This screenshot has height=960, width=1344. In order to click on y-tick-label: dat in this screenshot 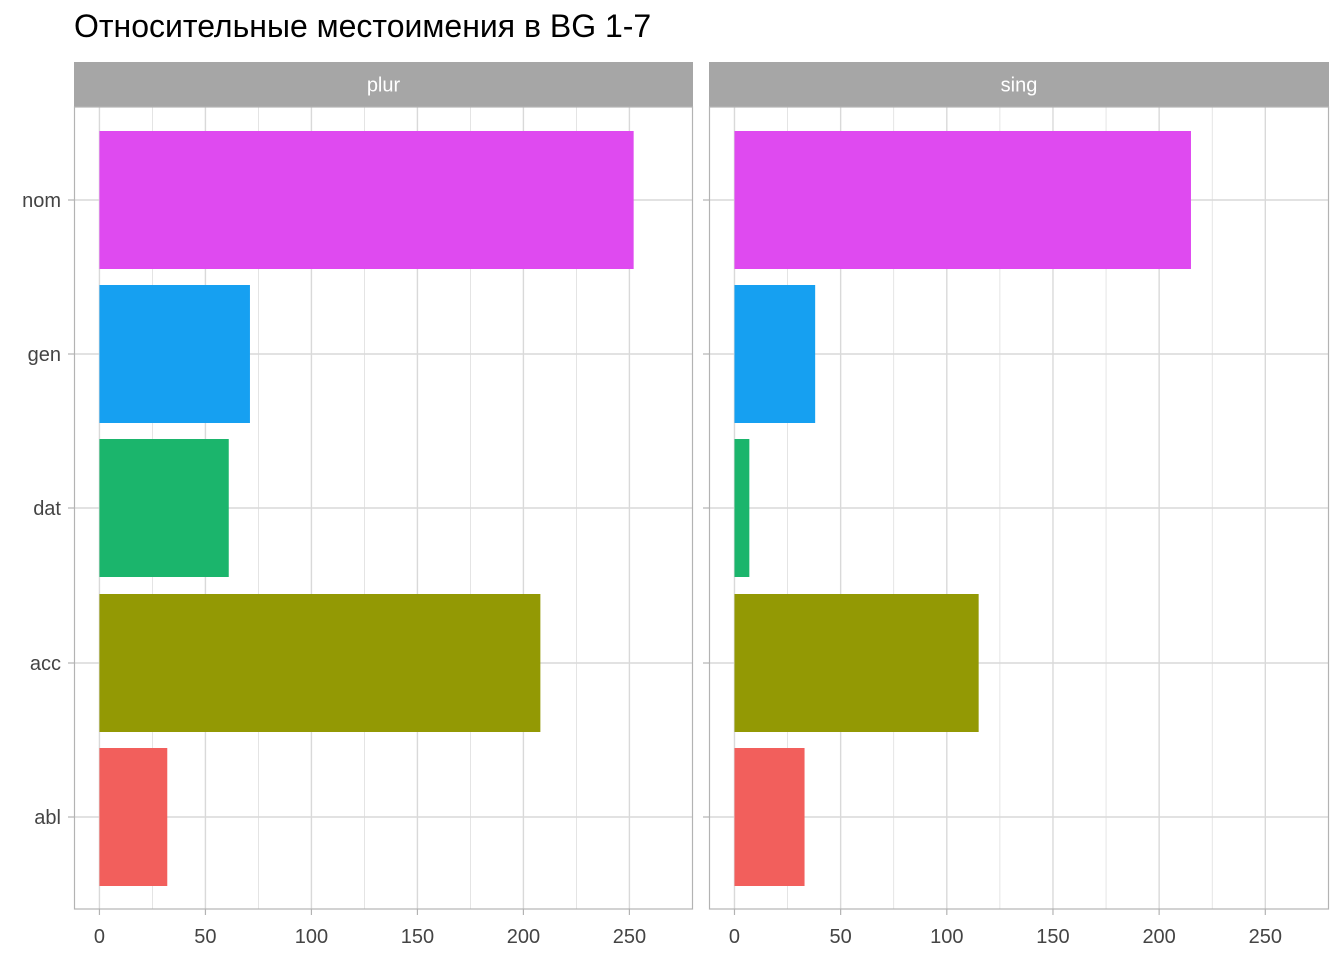, I will do `click(47, 509)`.